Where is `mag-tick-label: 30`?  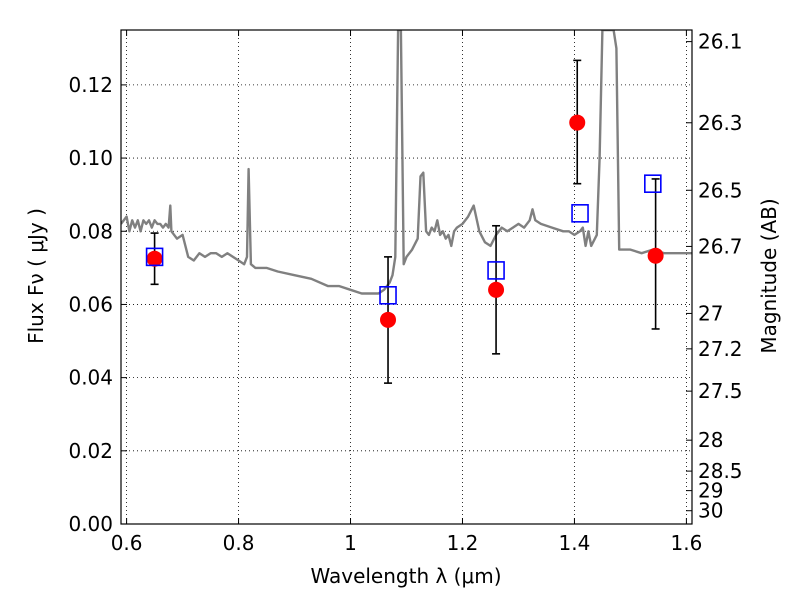
mag-tick-label: 30 is located at coordinates (710, 511).